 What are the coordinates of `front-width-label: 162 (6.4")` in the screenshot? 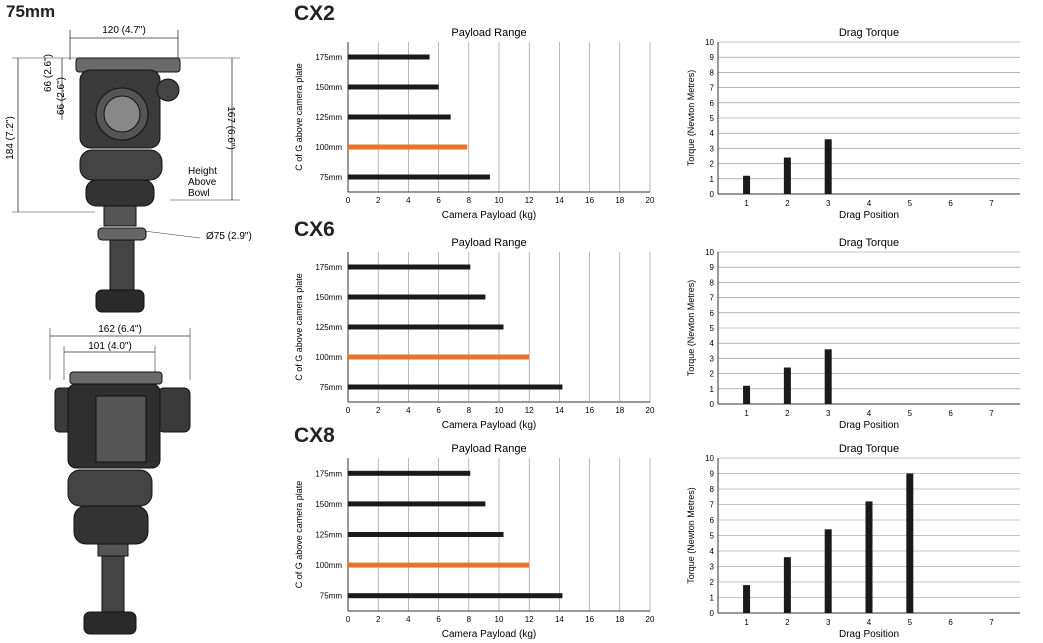 It's located at (120, 329).